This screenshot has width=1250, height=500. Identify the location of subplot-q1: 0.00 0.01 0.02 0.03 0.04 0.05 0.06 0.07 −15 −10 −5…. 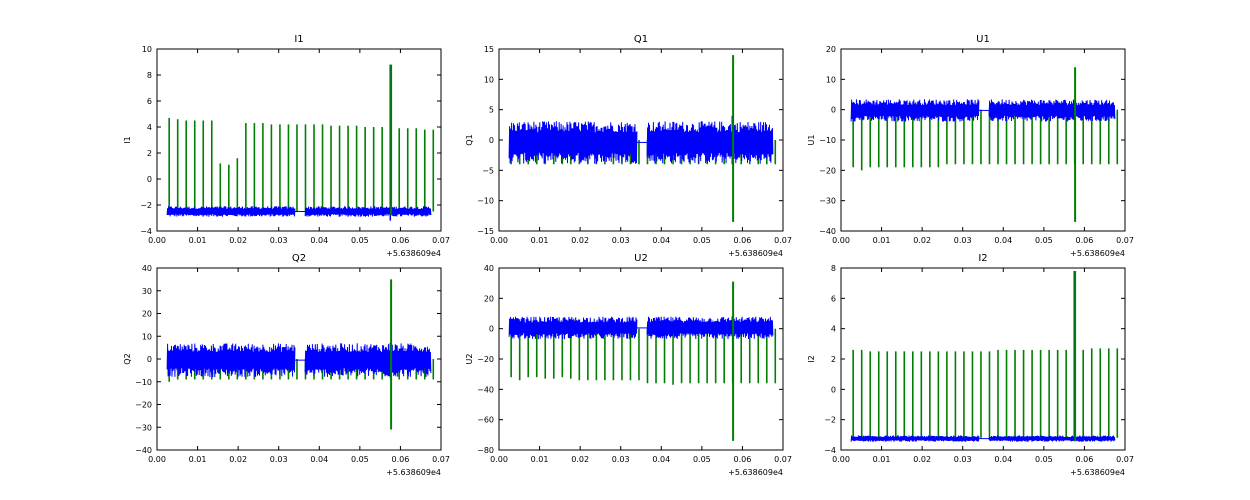
(628, 146).